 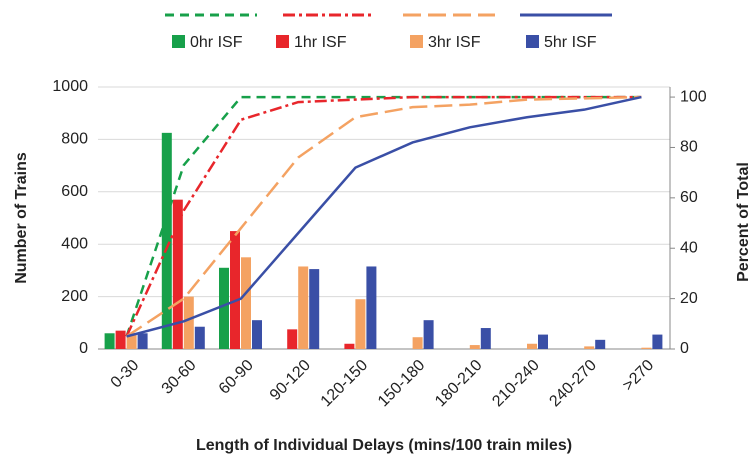 What do you see at coordinates (179, 377) in the screenshot?
I see `x-tick-label: 30-60` at bounding box center [179, 377].